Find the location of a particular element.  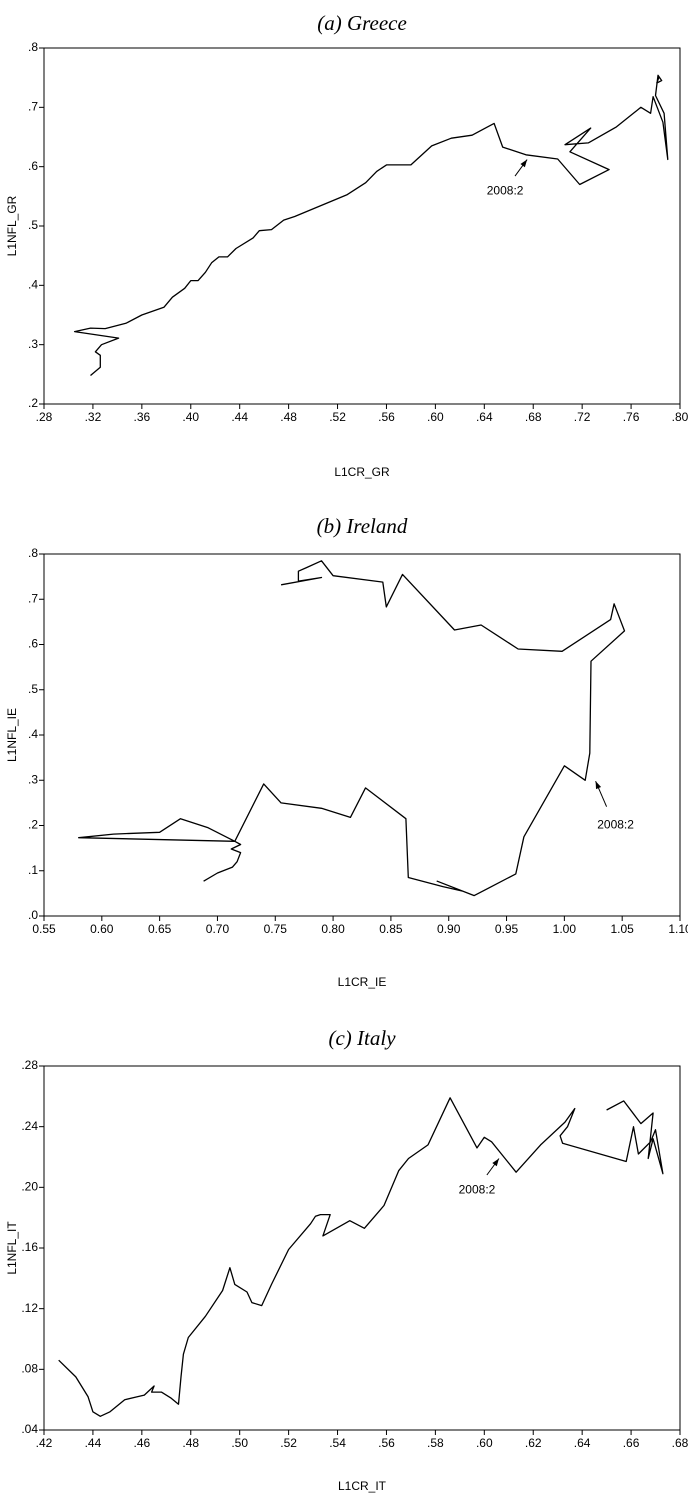

x-tick-label: 1.10 is located at coordinates (678, 929).